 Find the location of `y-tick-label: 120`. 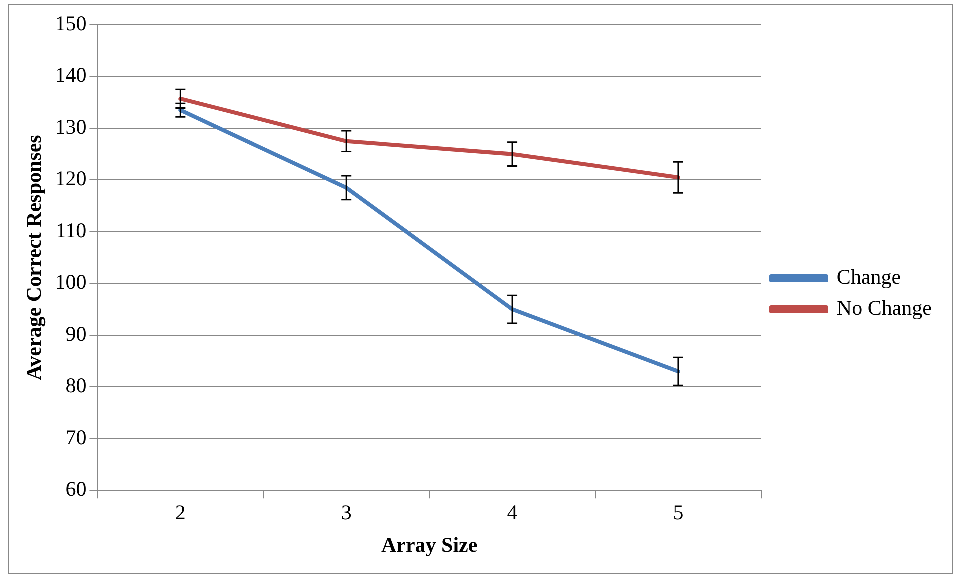

y-tick-label: 120 is located at coordinates (71, 178).